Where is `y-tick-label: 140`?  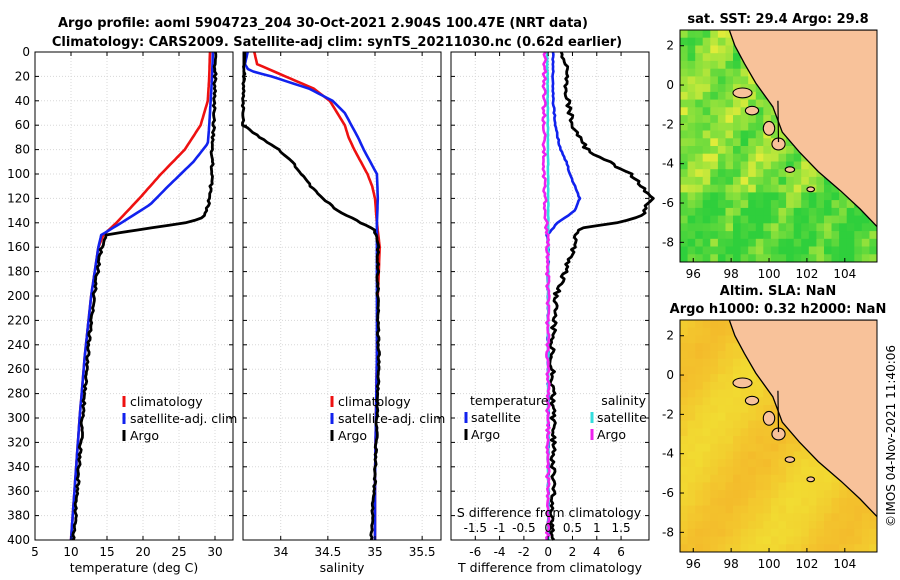 y-tick-label: 140 is located at coordinates (18, 223).